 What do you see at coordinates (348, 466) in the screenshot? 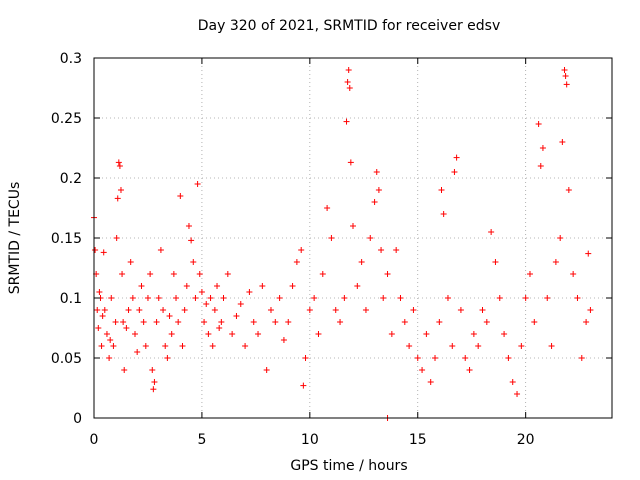
I see `x-axis-label: GPS time / hours` at bounding box center [348, 466].